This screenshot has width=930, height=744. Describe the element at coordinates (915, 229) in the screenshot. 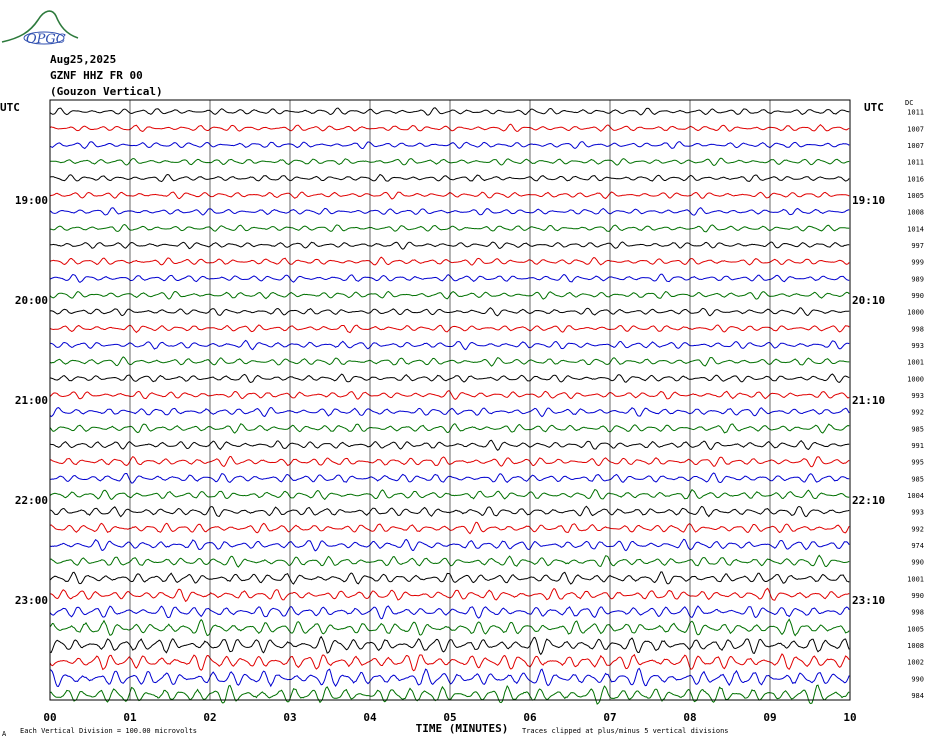

I see `dc-offset-value: 1014` at that location.